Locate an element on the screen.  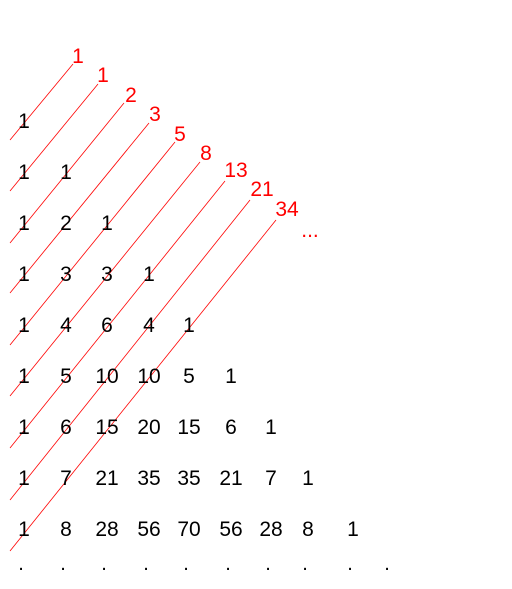
triangle-cell: 2 is located at coordinates (66, 223).